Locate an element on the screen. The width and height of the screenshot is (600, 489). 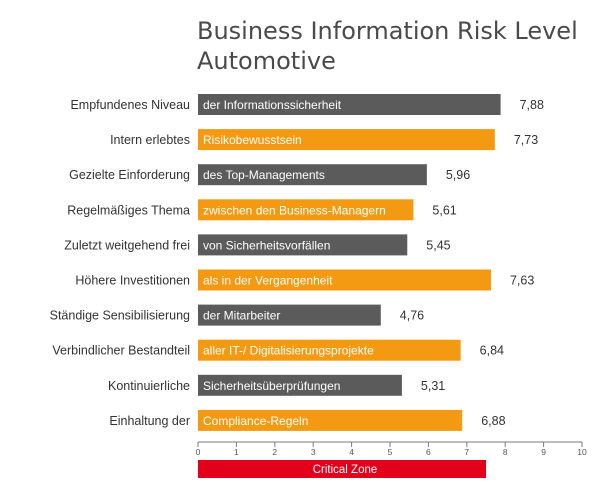
bar-text: des Top-Managements is located at coordinates (264, 175).